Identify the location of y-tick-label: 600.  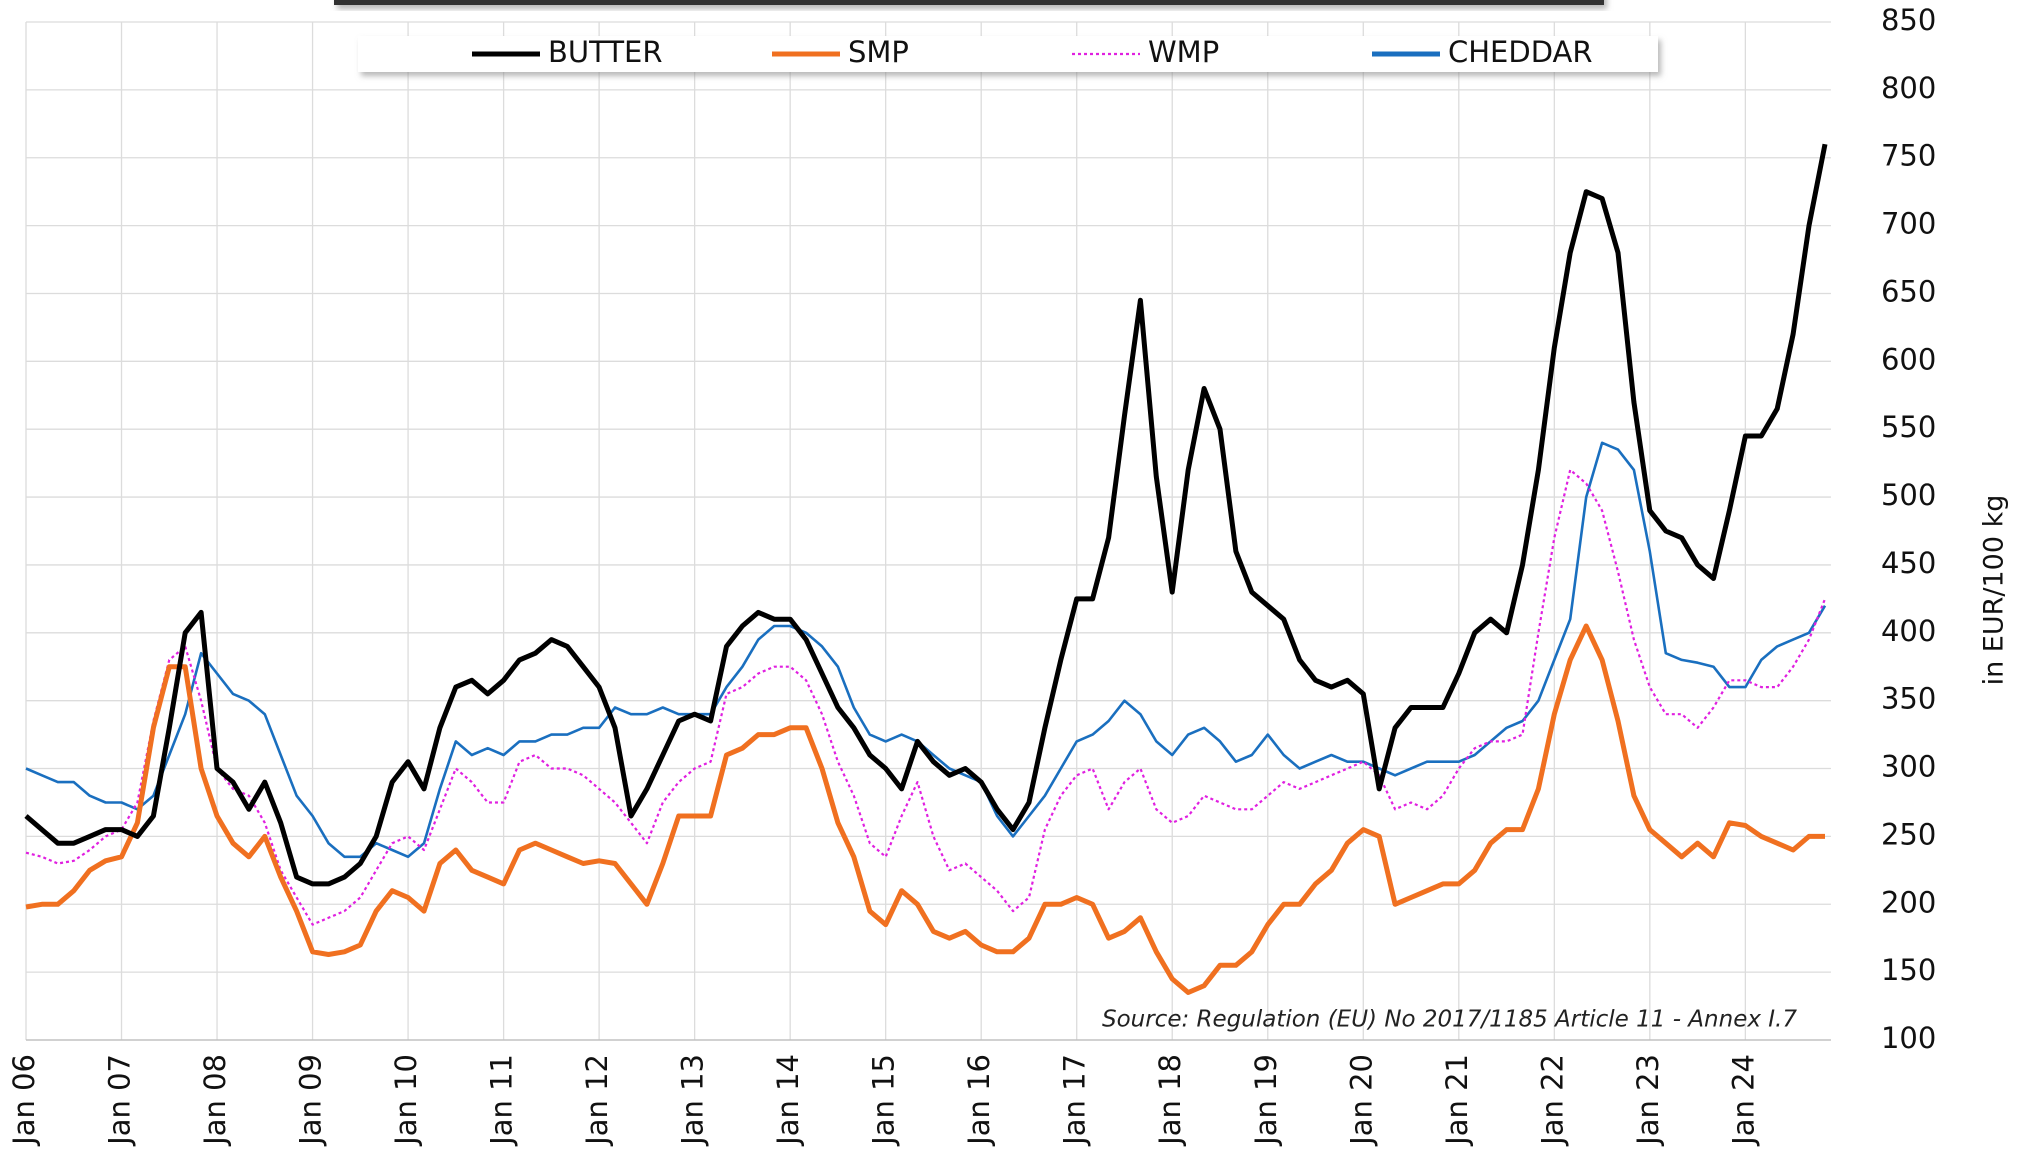
(1908, 359).